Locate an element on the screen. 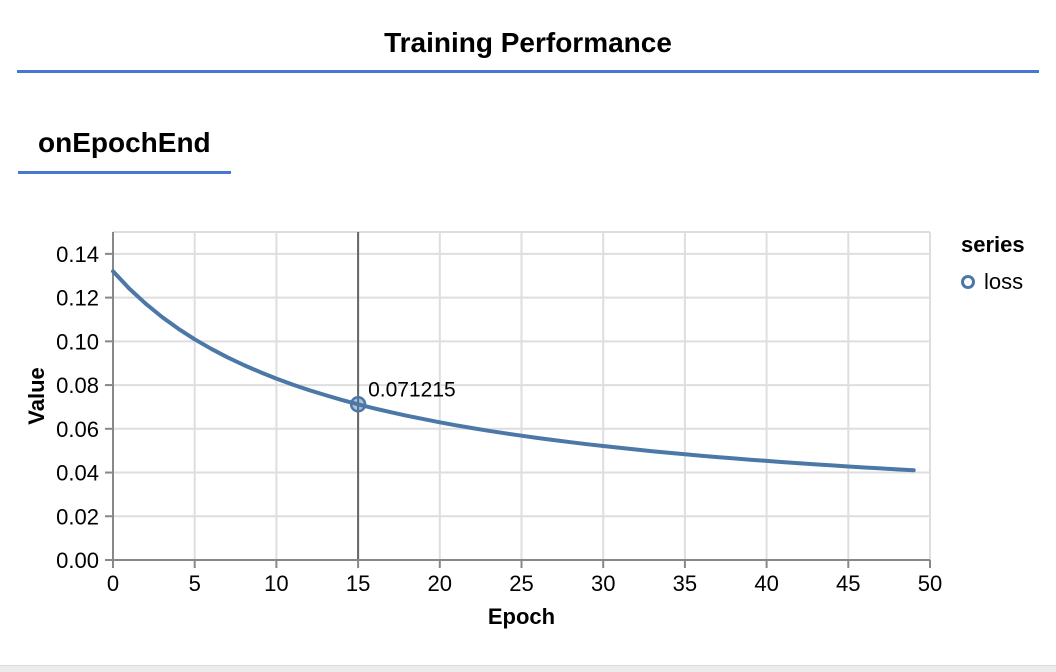 This screenshot has height=672, width=1056. x-tick-label: 20 is located at coordinates (440, 583).